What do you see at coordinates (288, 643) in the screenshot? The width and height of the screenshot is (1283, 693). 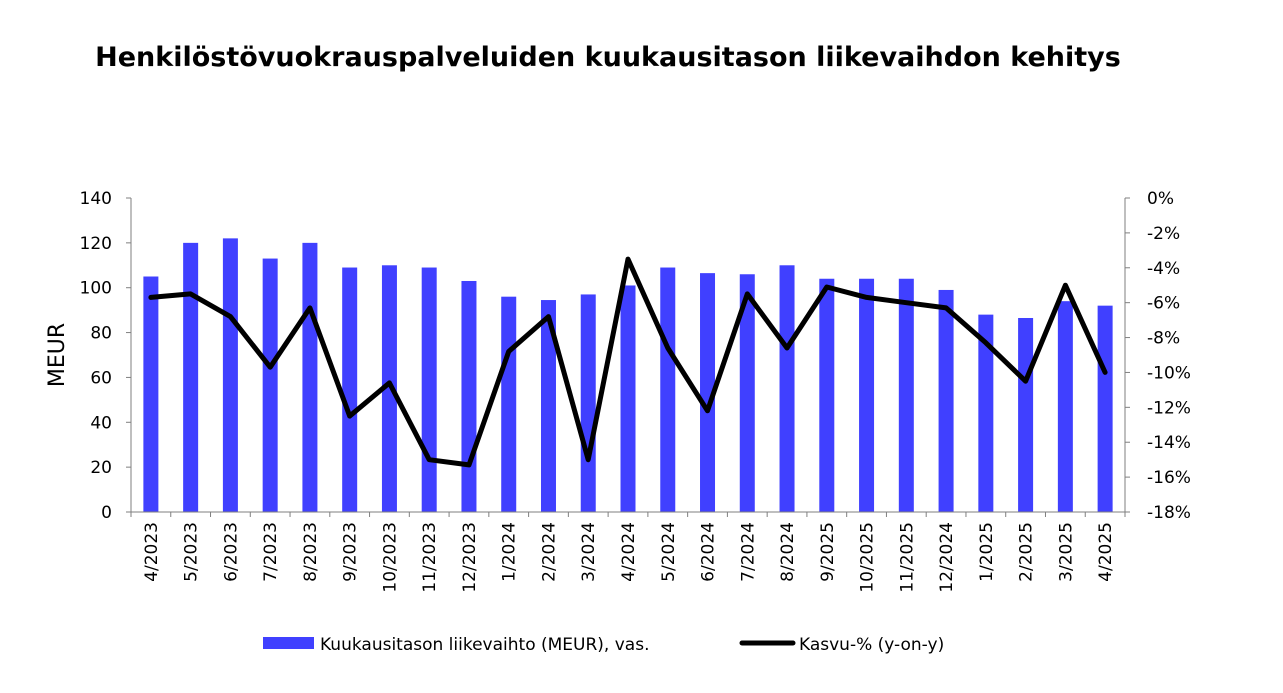 I see `legend-swatch-bars` at bounding box center [288, 643].